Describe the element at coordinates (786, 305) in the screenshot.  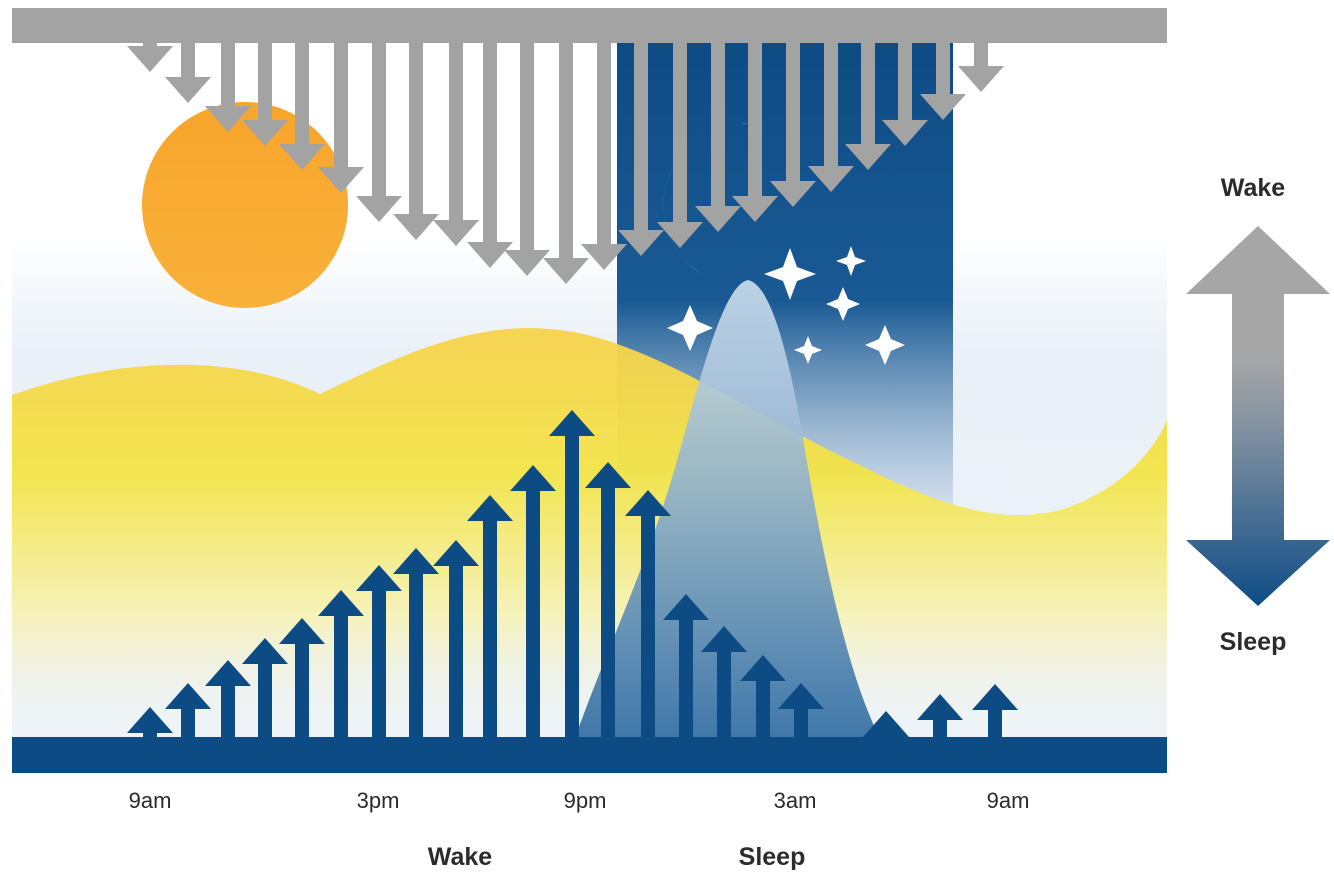
I see `stars` at that location.